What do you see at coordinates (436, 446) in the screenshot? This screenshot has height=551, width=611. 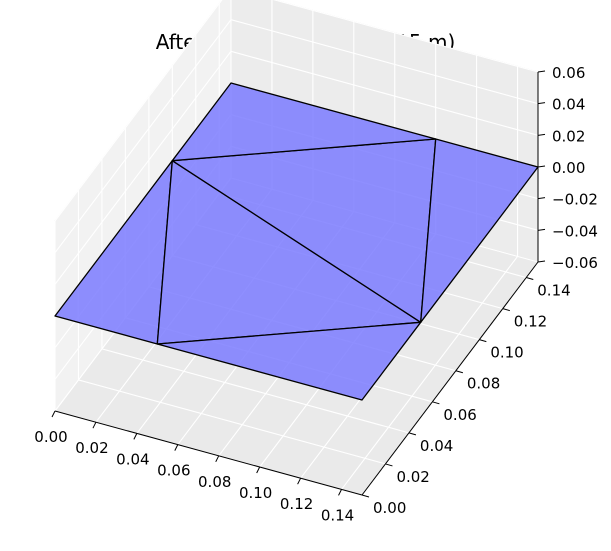 I see `y-tick-label: 0.04` at bounding box center [436, 446].